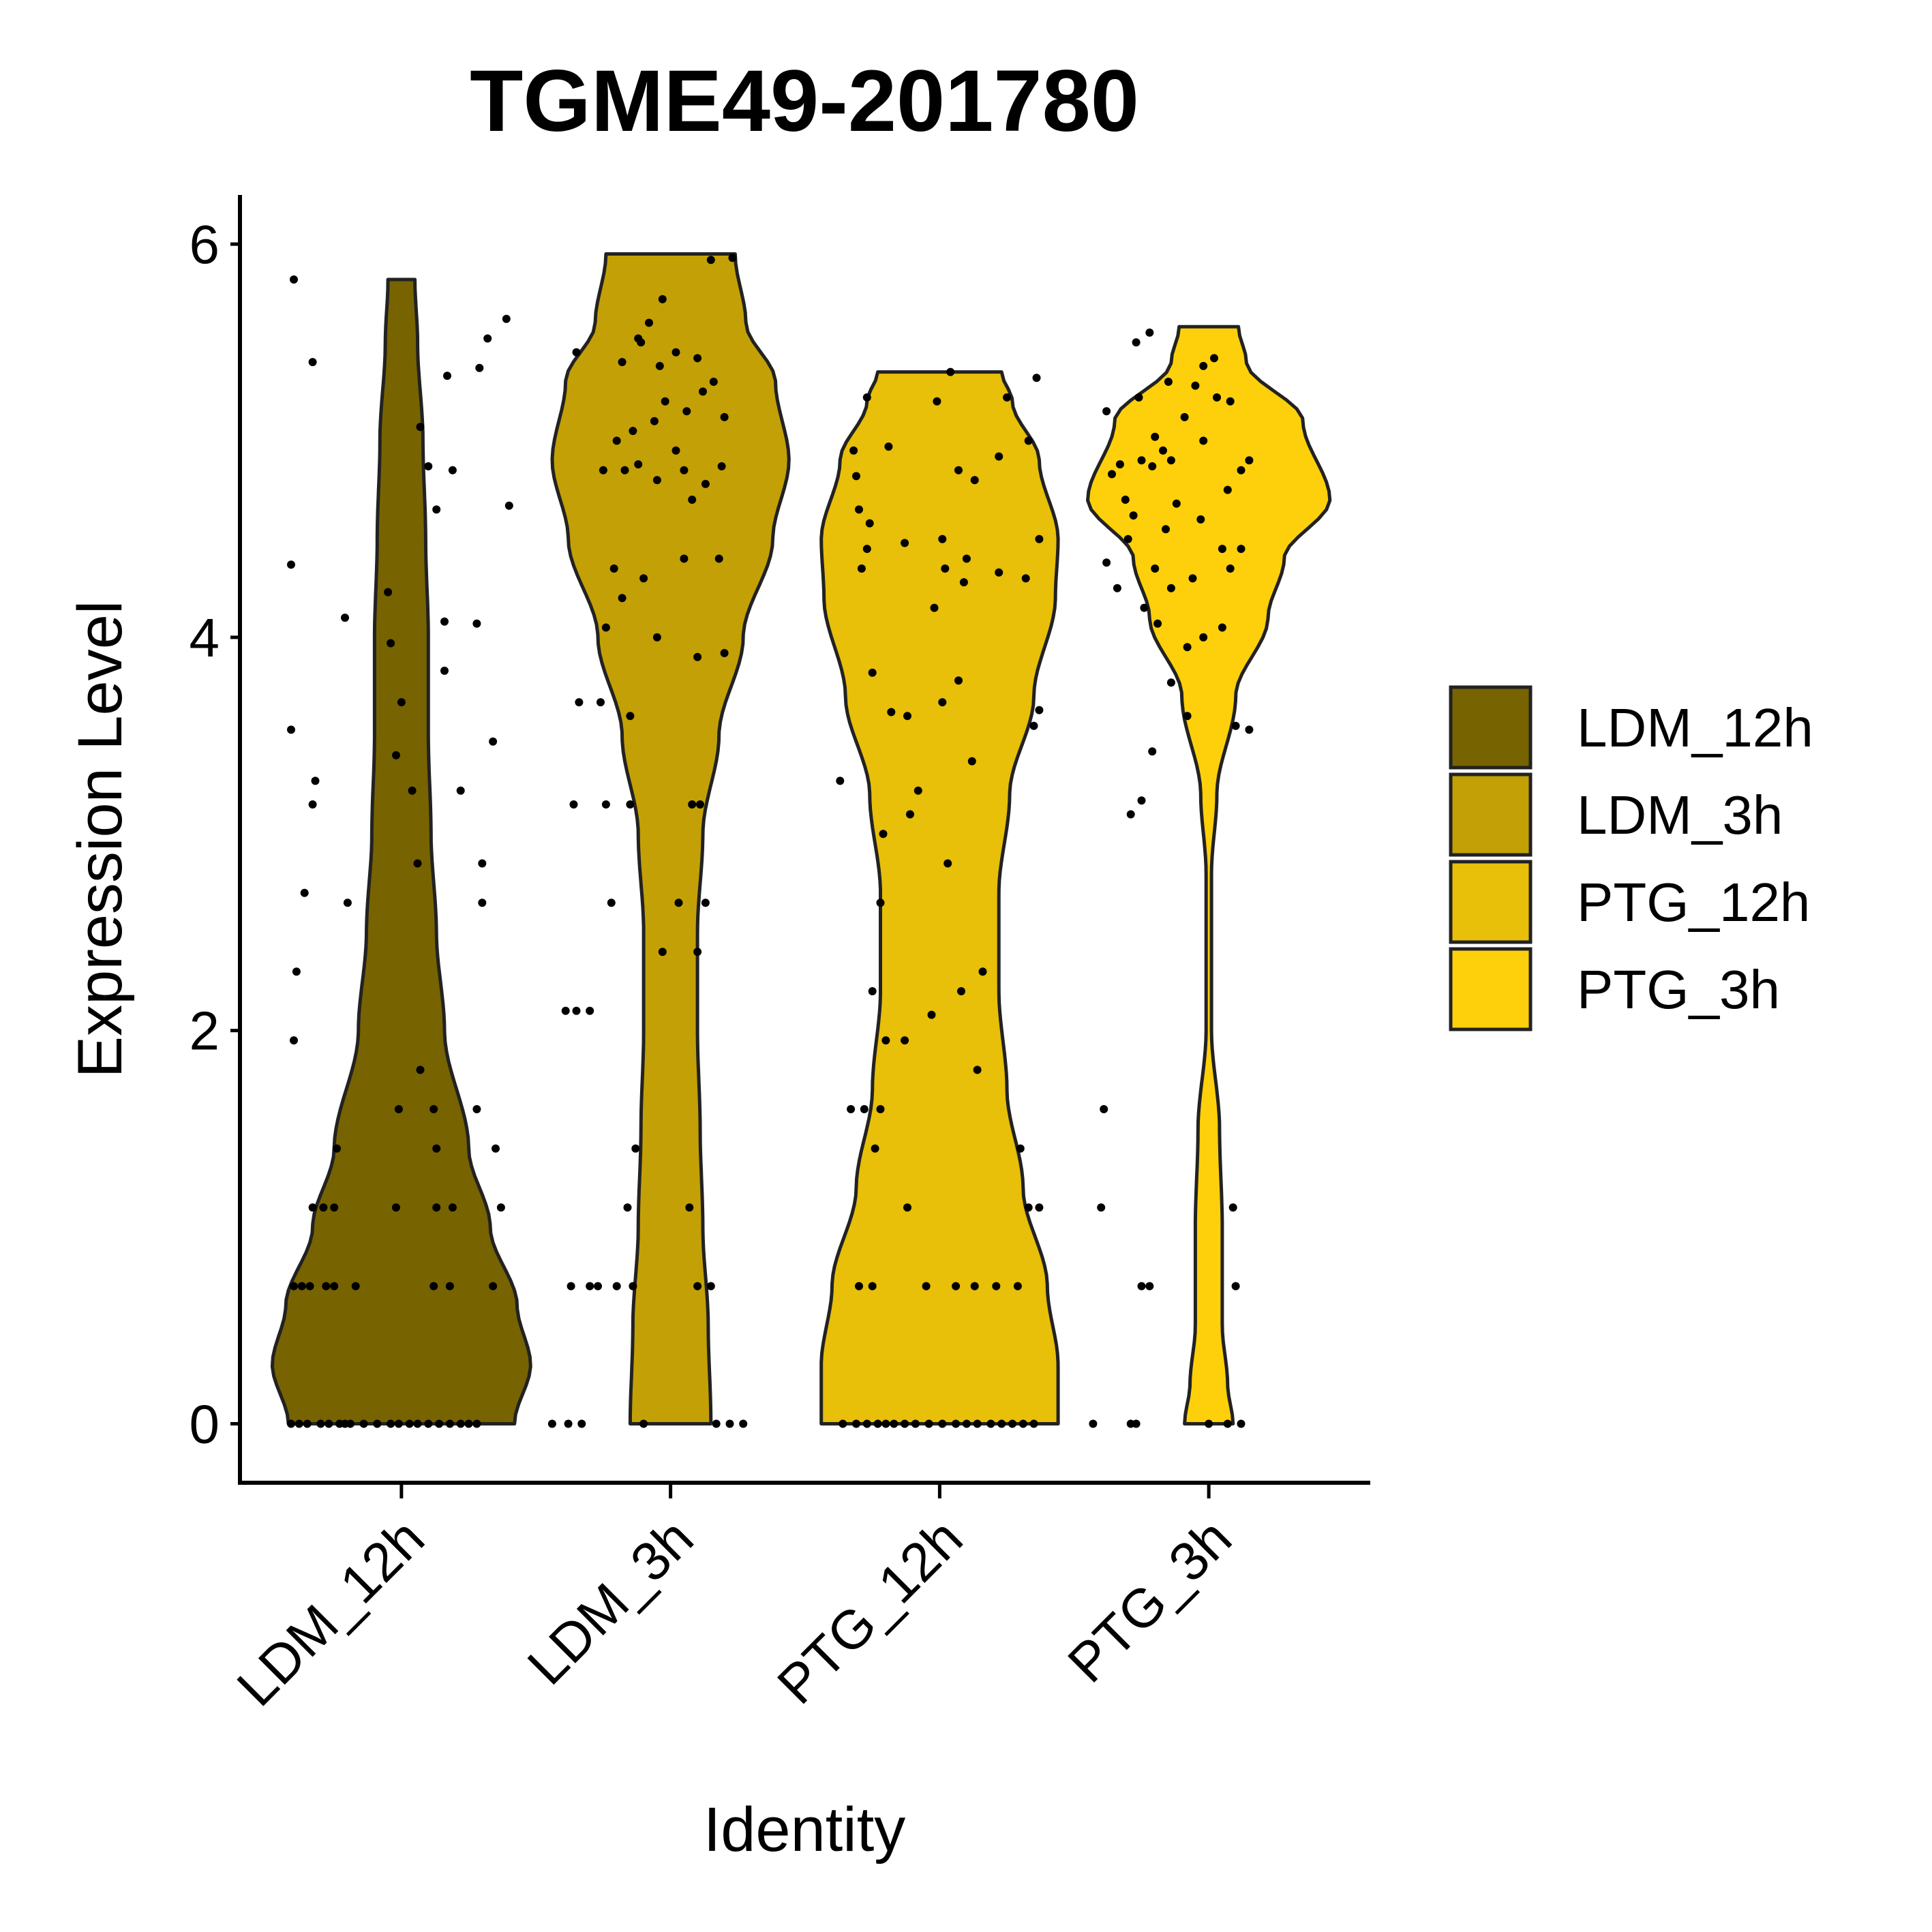 The height and width of the screenshot is (1932, 1932). I want to click on legend-swatch-PTG_3h, so click(1491, 989).